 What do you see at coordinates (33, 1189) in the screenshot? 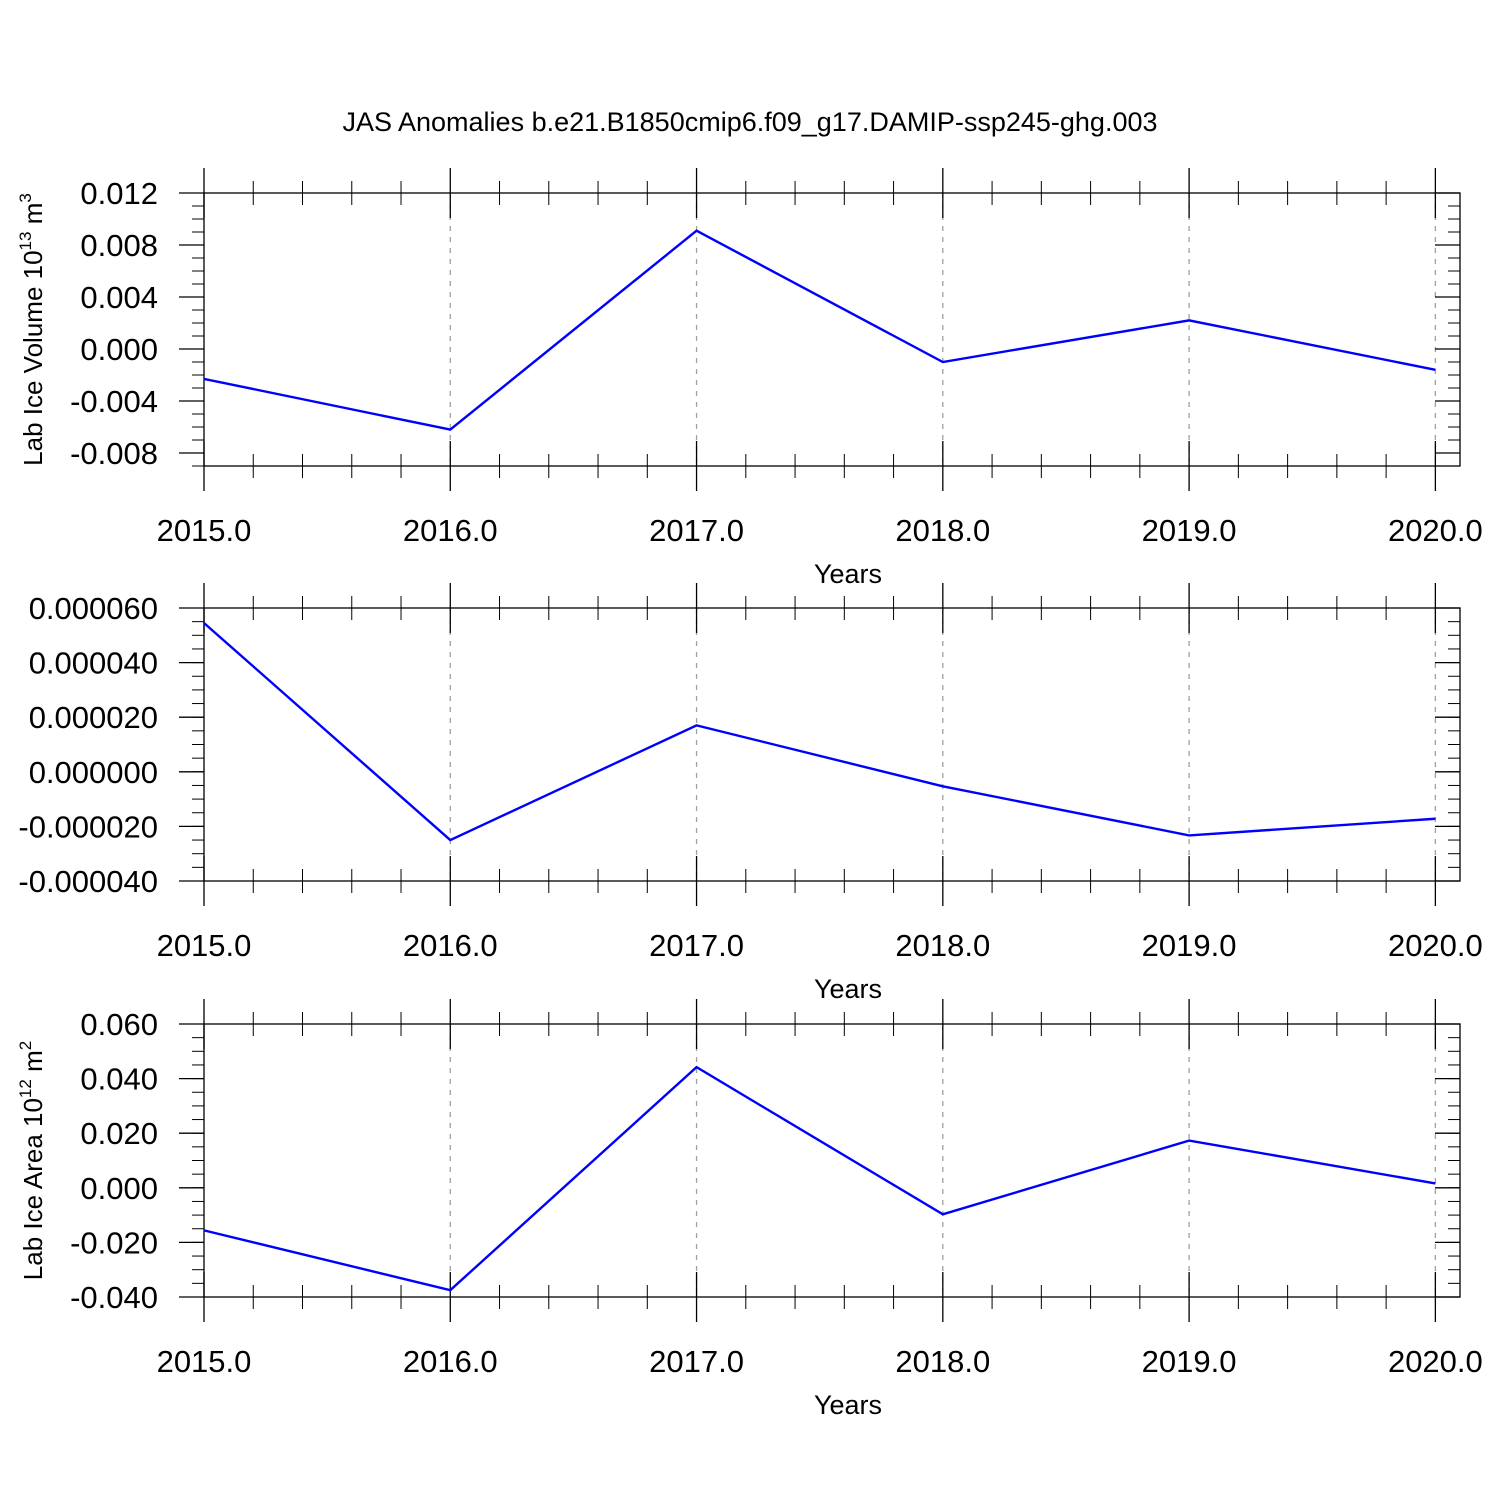
I see `y-axis-label-text: Lab Ice Area 10` at bounding box center [33, 1189].